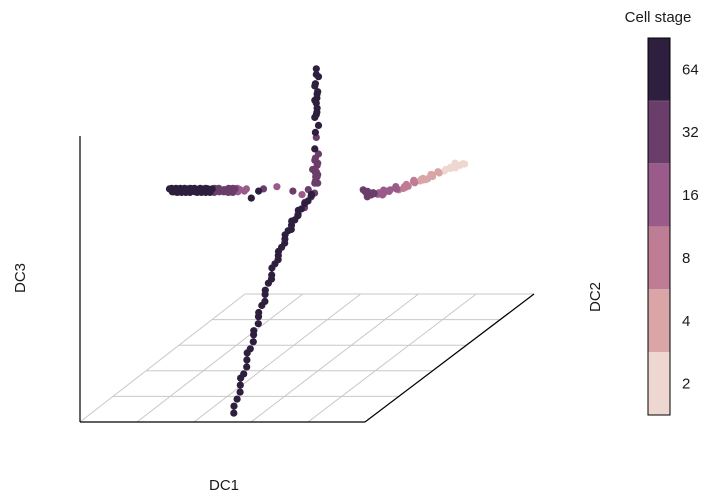  Describe the element at coordinates (686, 258) in the screenshot. I see `colorbar-tick-label: 8` at that location.